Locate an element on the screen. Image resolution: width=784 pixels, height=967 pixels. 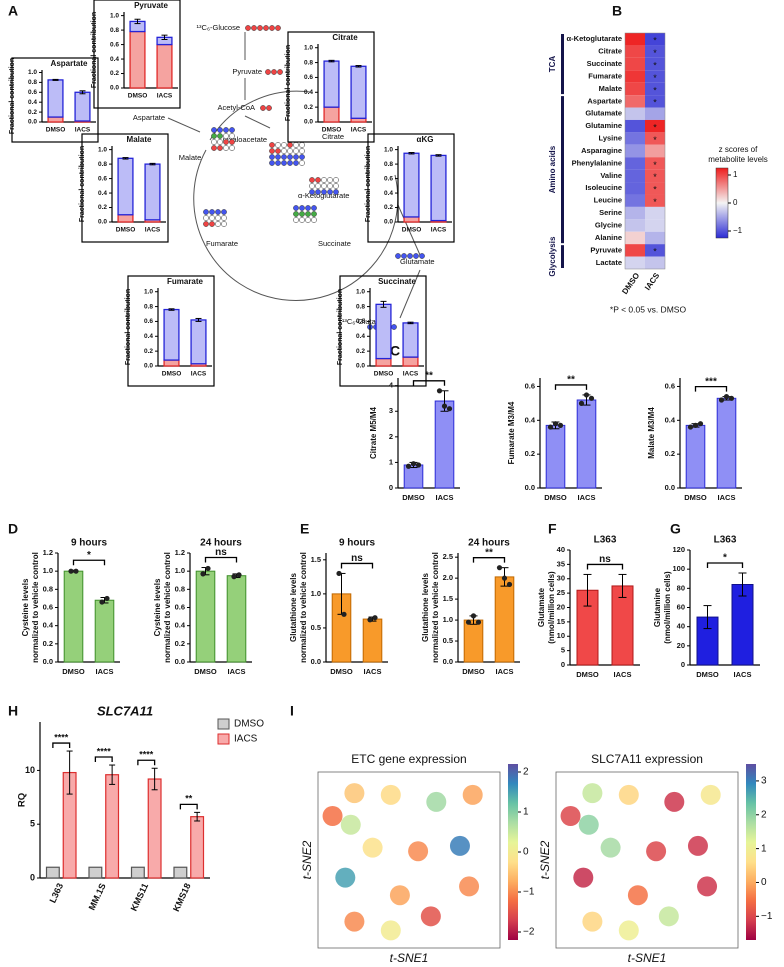
row-label: Glutamine is located at coordinates (603, 125).